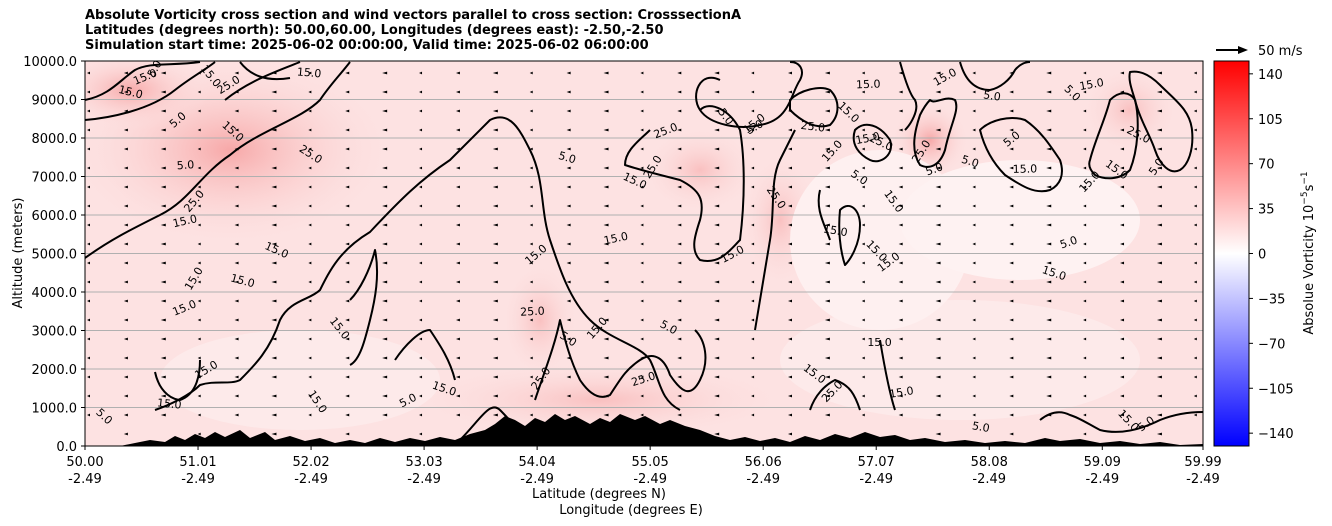 Image resolution: width=1332 pixels, height=526 pixels. I want to click on colorbar-tick-label: 0, so click(1262, 255).